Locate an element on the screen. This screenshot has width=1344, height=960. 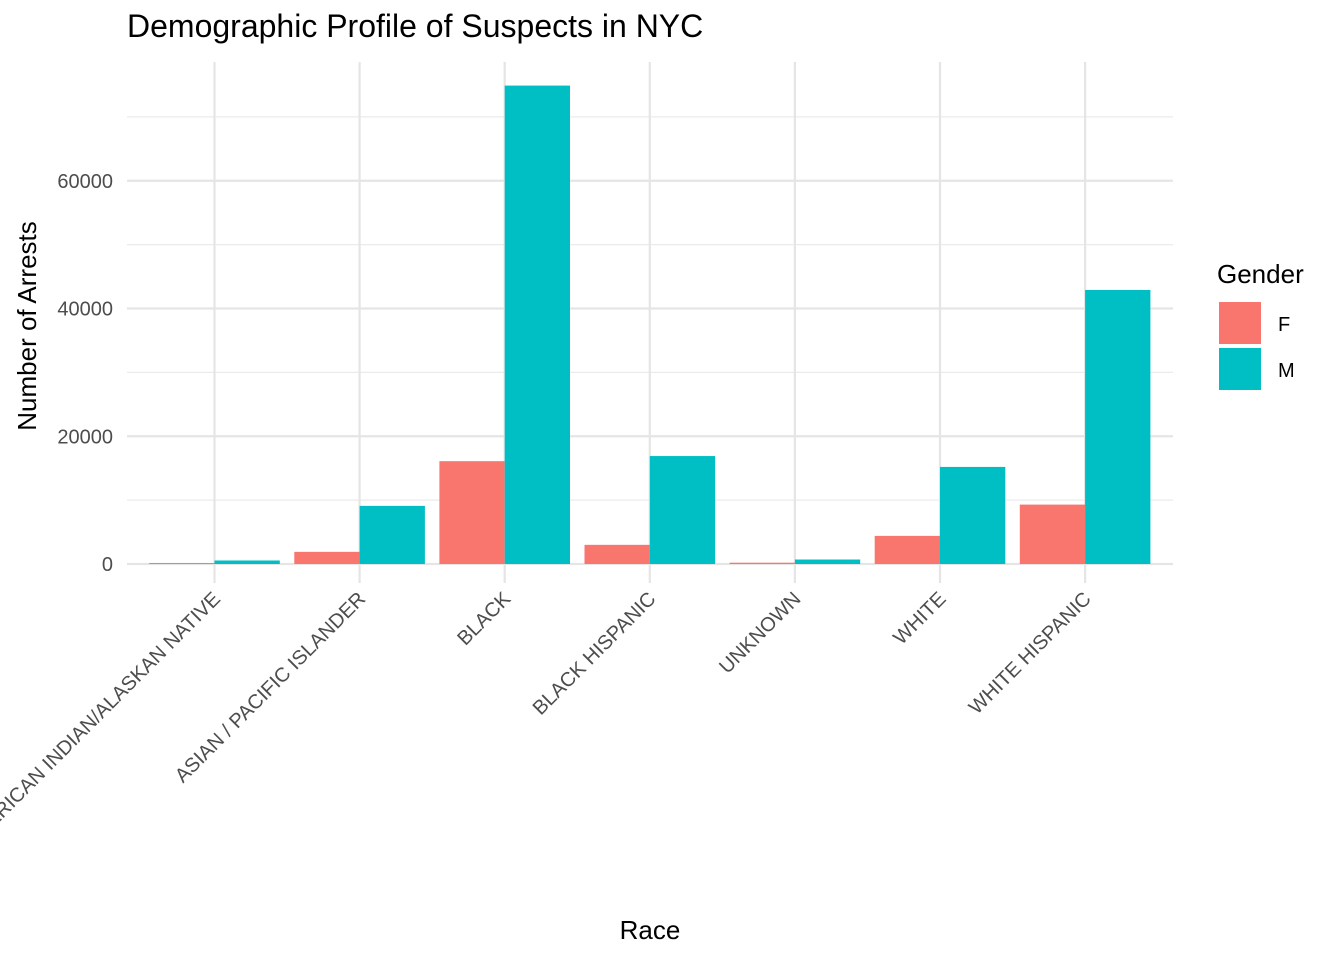
y-tick-label: 40000 is located at coordinates (85, 310).